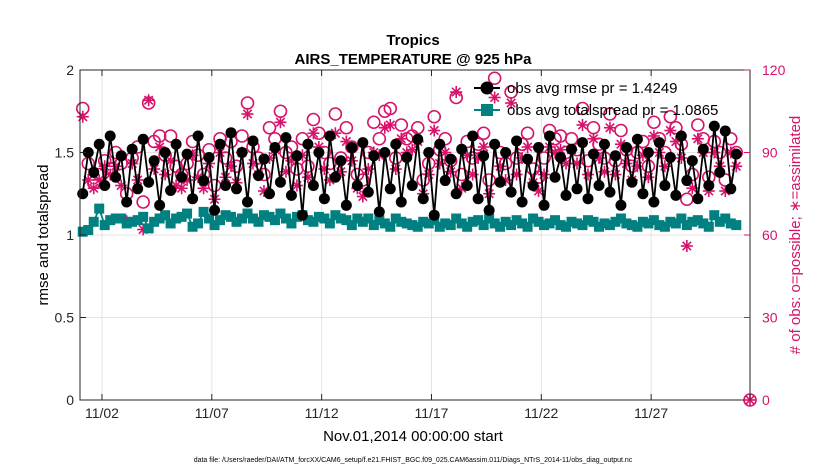  Describe the element at coordinates (212, 413) in the screenshot. I see `x-tick-label: 11/07` at that location.